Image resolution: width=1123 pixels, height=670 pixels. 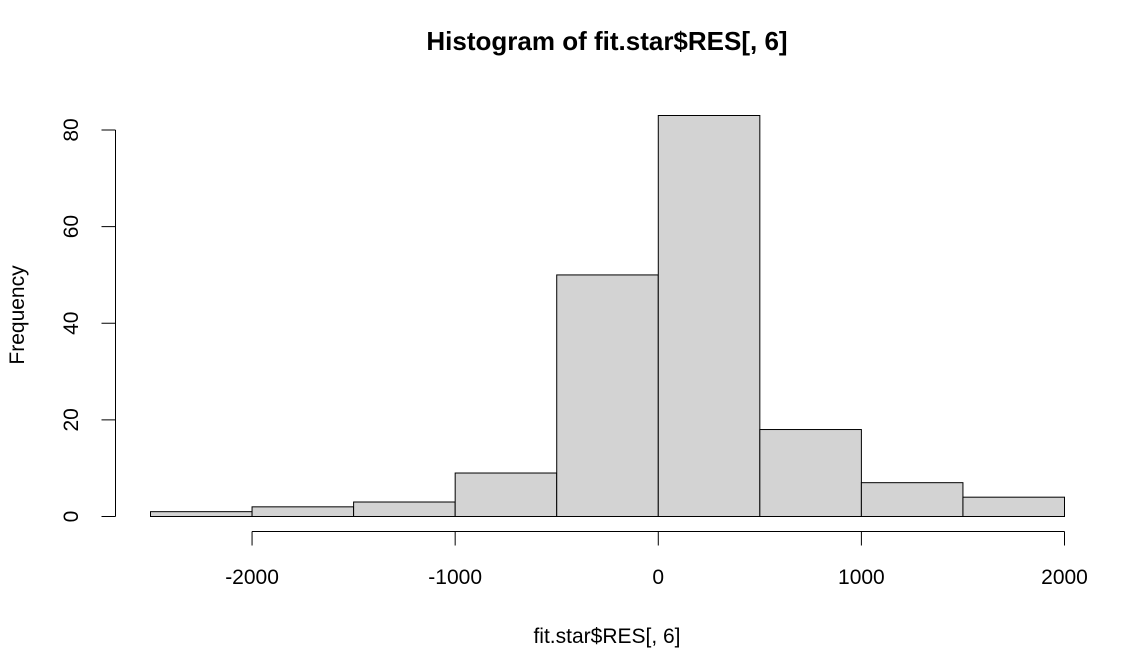 What do you see at coordinates (656, 560) in the screenshot?
I see `x-axis: -2000 -1000 0 1000 2000` at bounding box center [656, 560].